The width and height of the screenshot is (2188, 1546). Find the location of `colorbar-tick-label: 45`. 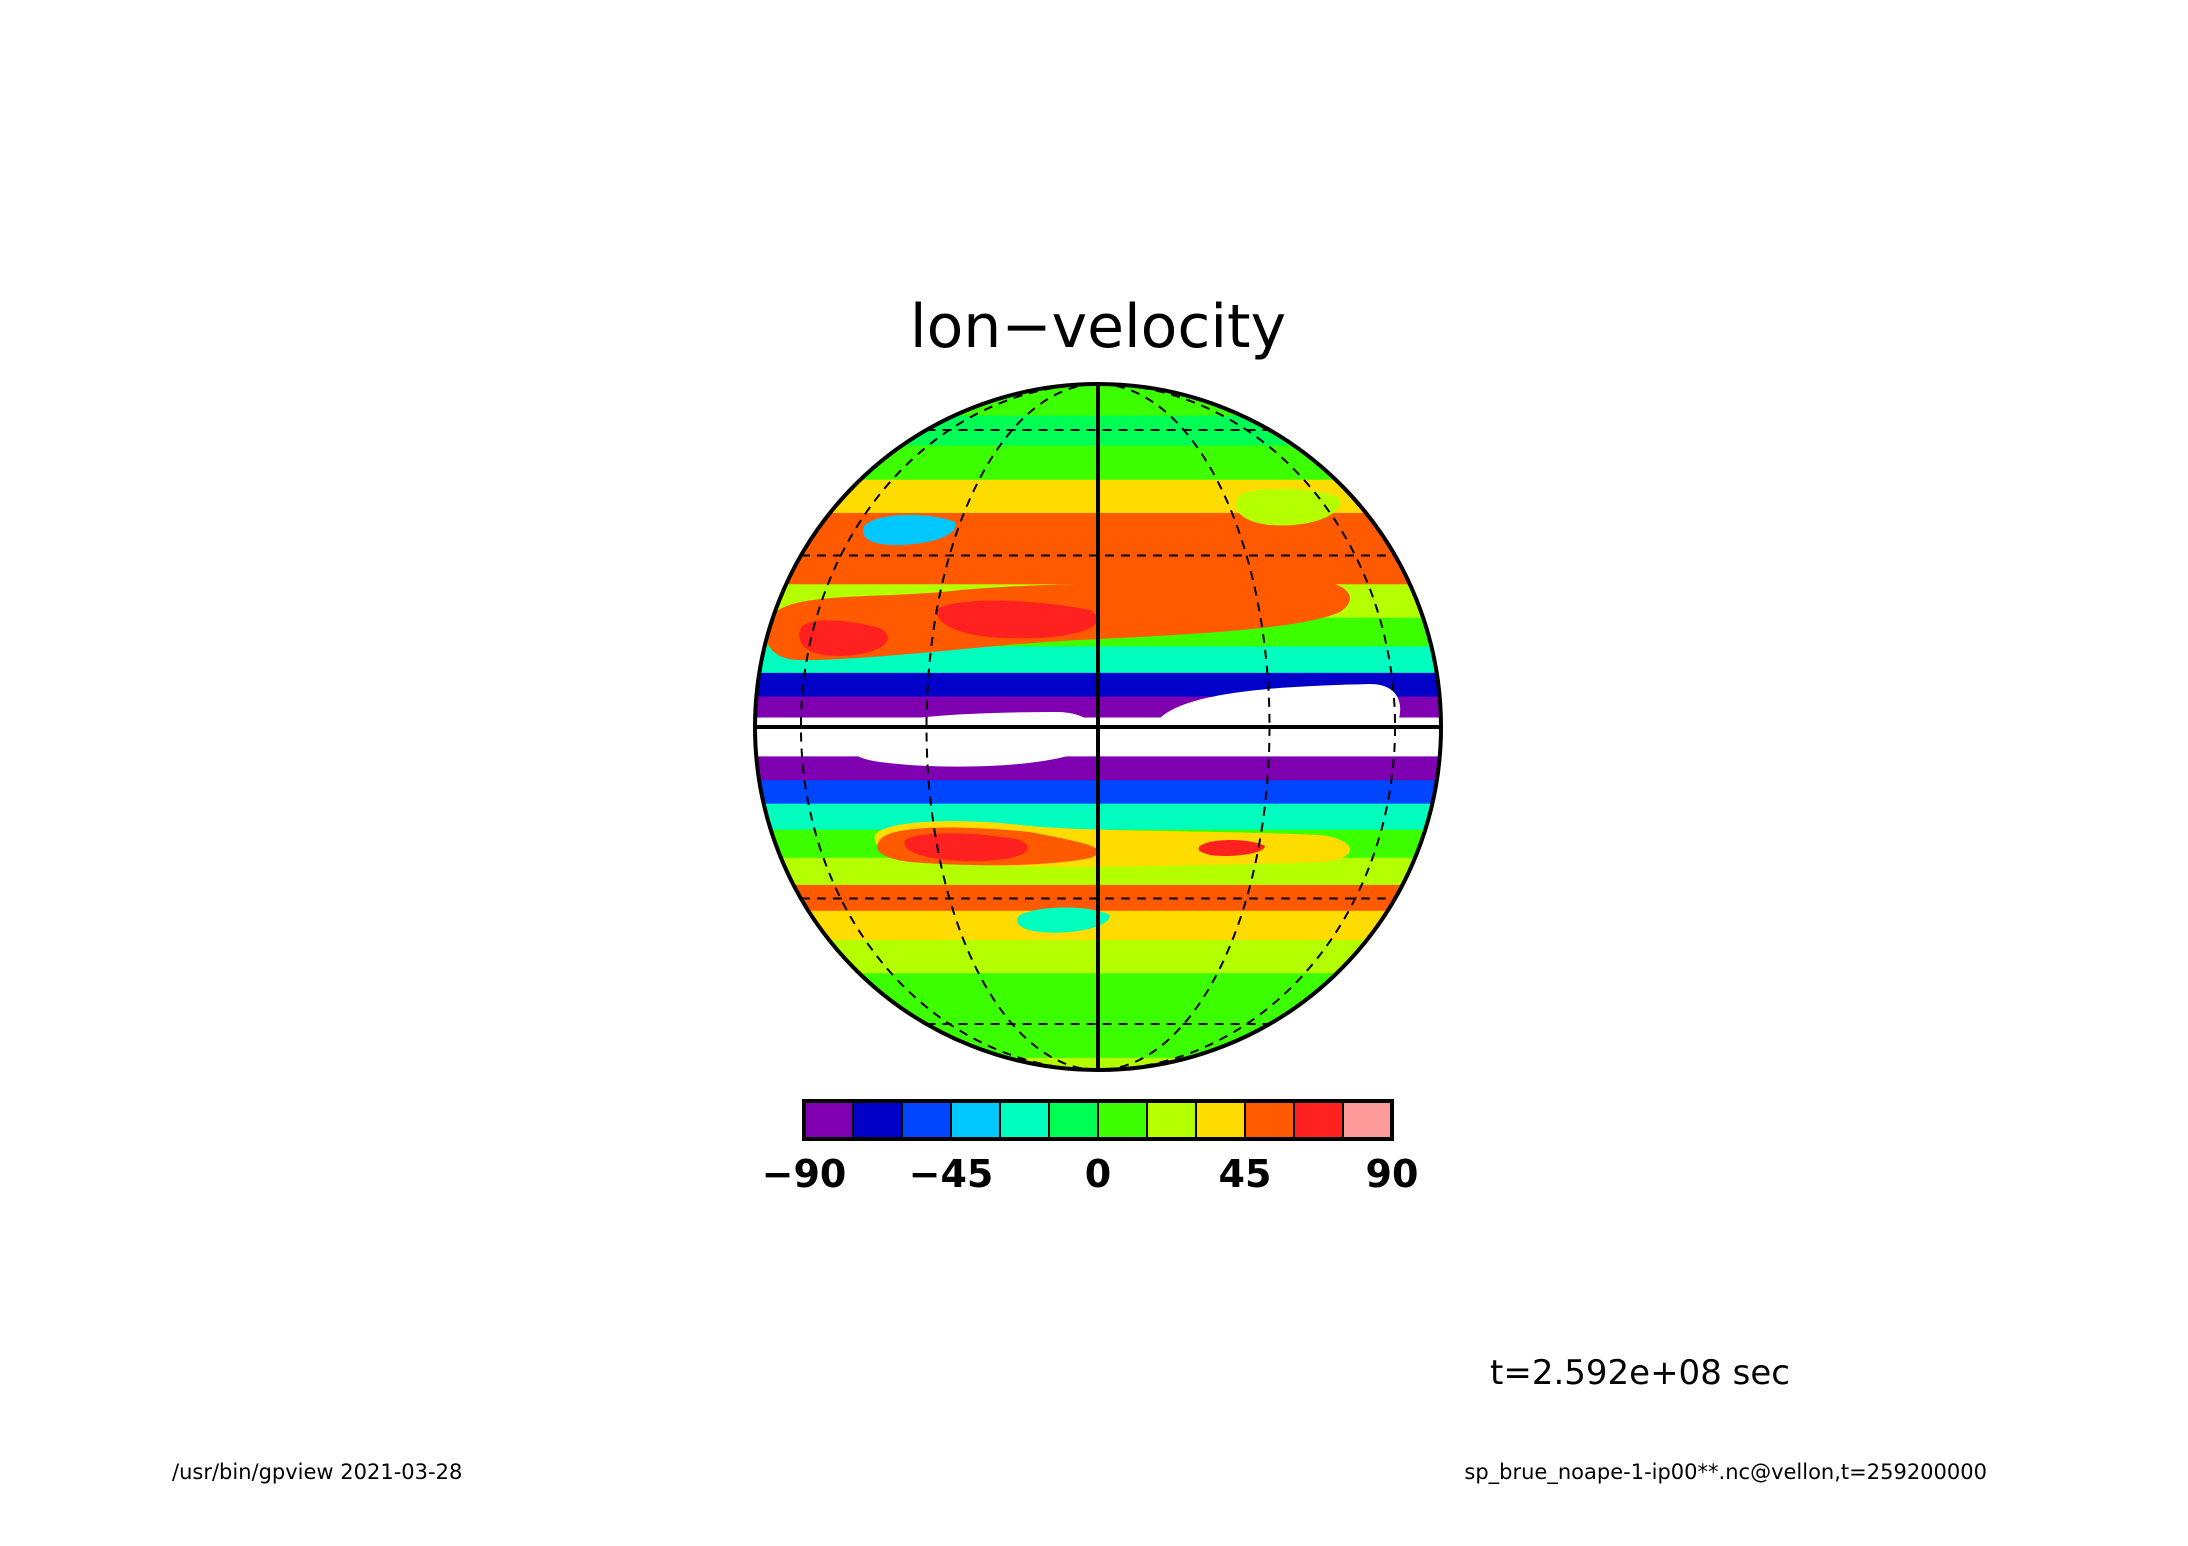

colorbar-tick-label: 45 is located at coordinates (1245, 1174).